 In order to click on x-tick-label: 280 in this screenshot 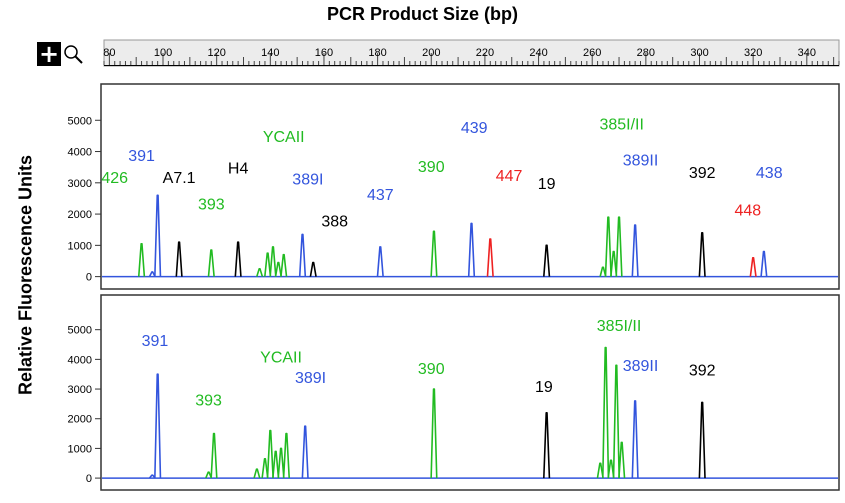, I will do `click(646, 53)`.